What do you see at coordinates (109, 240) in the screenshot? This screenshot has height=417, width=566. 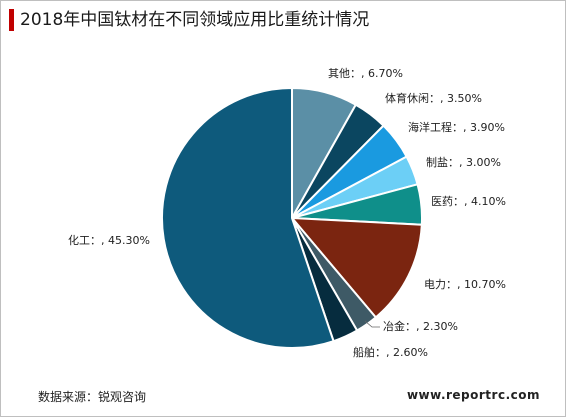 I see `slice-data-label: 化工：, 45.30%` at bounding box center [109, 240].